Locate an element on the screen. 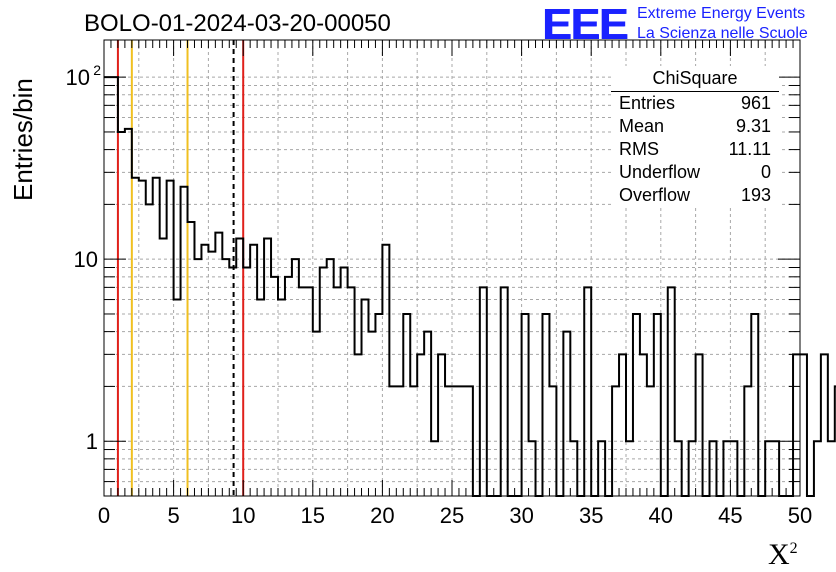 This screenshot has height=572, width=836. x-axis-label-text: X is located at coordinates (779, 554).